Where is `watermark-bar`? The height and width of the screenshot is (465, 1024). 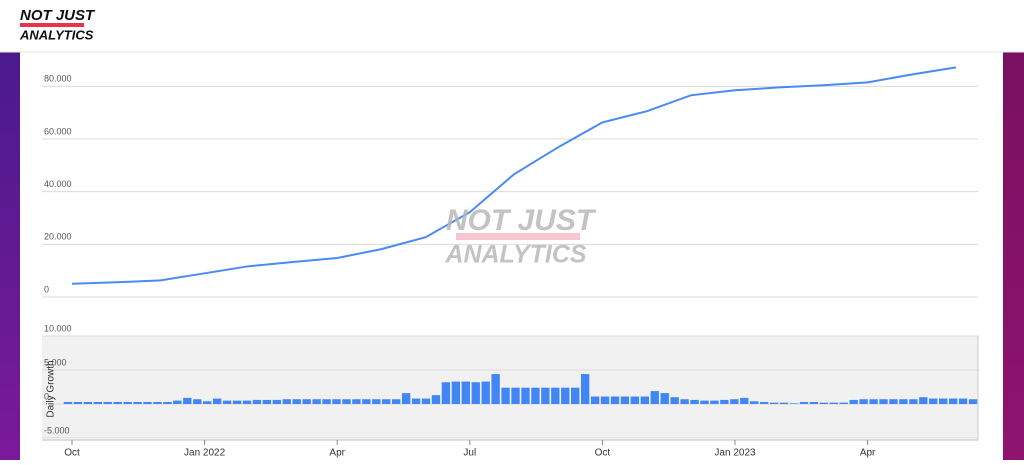 watermark-bar is located at coordinates (518, 236).